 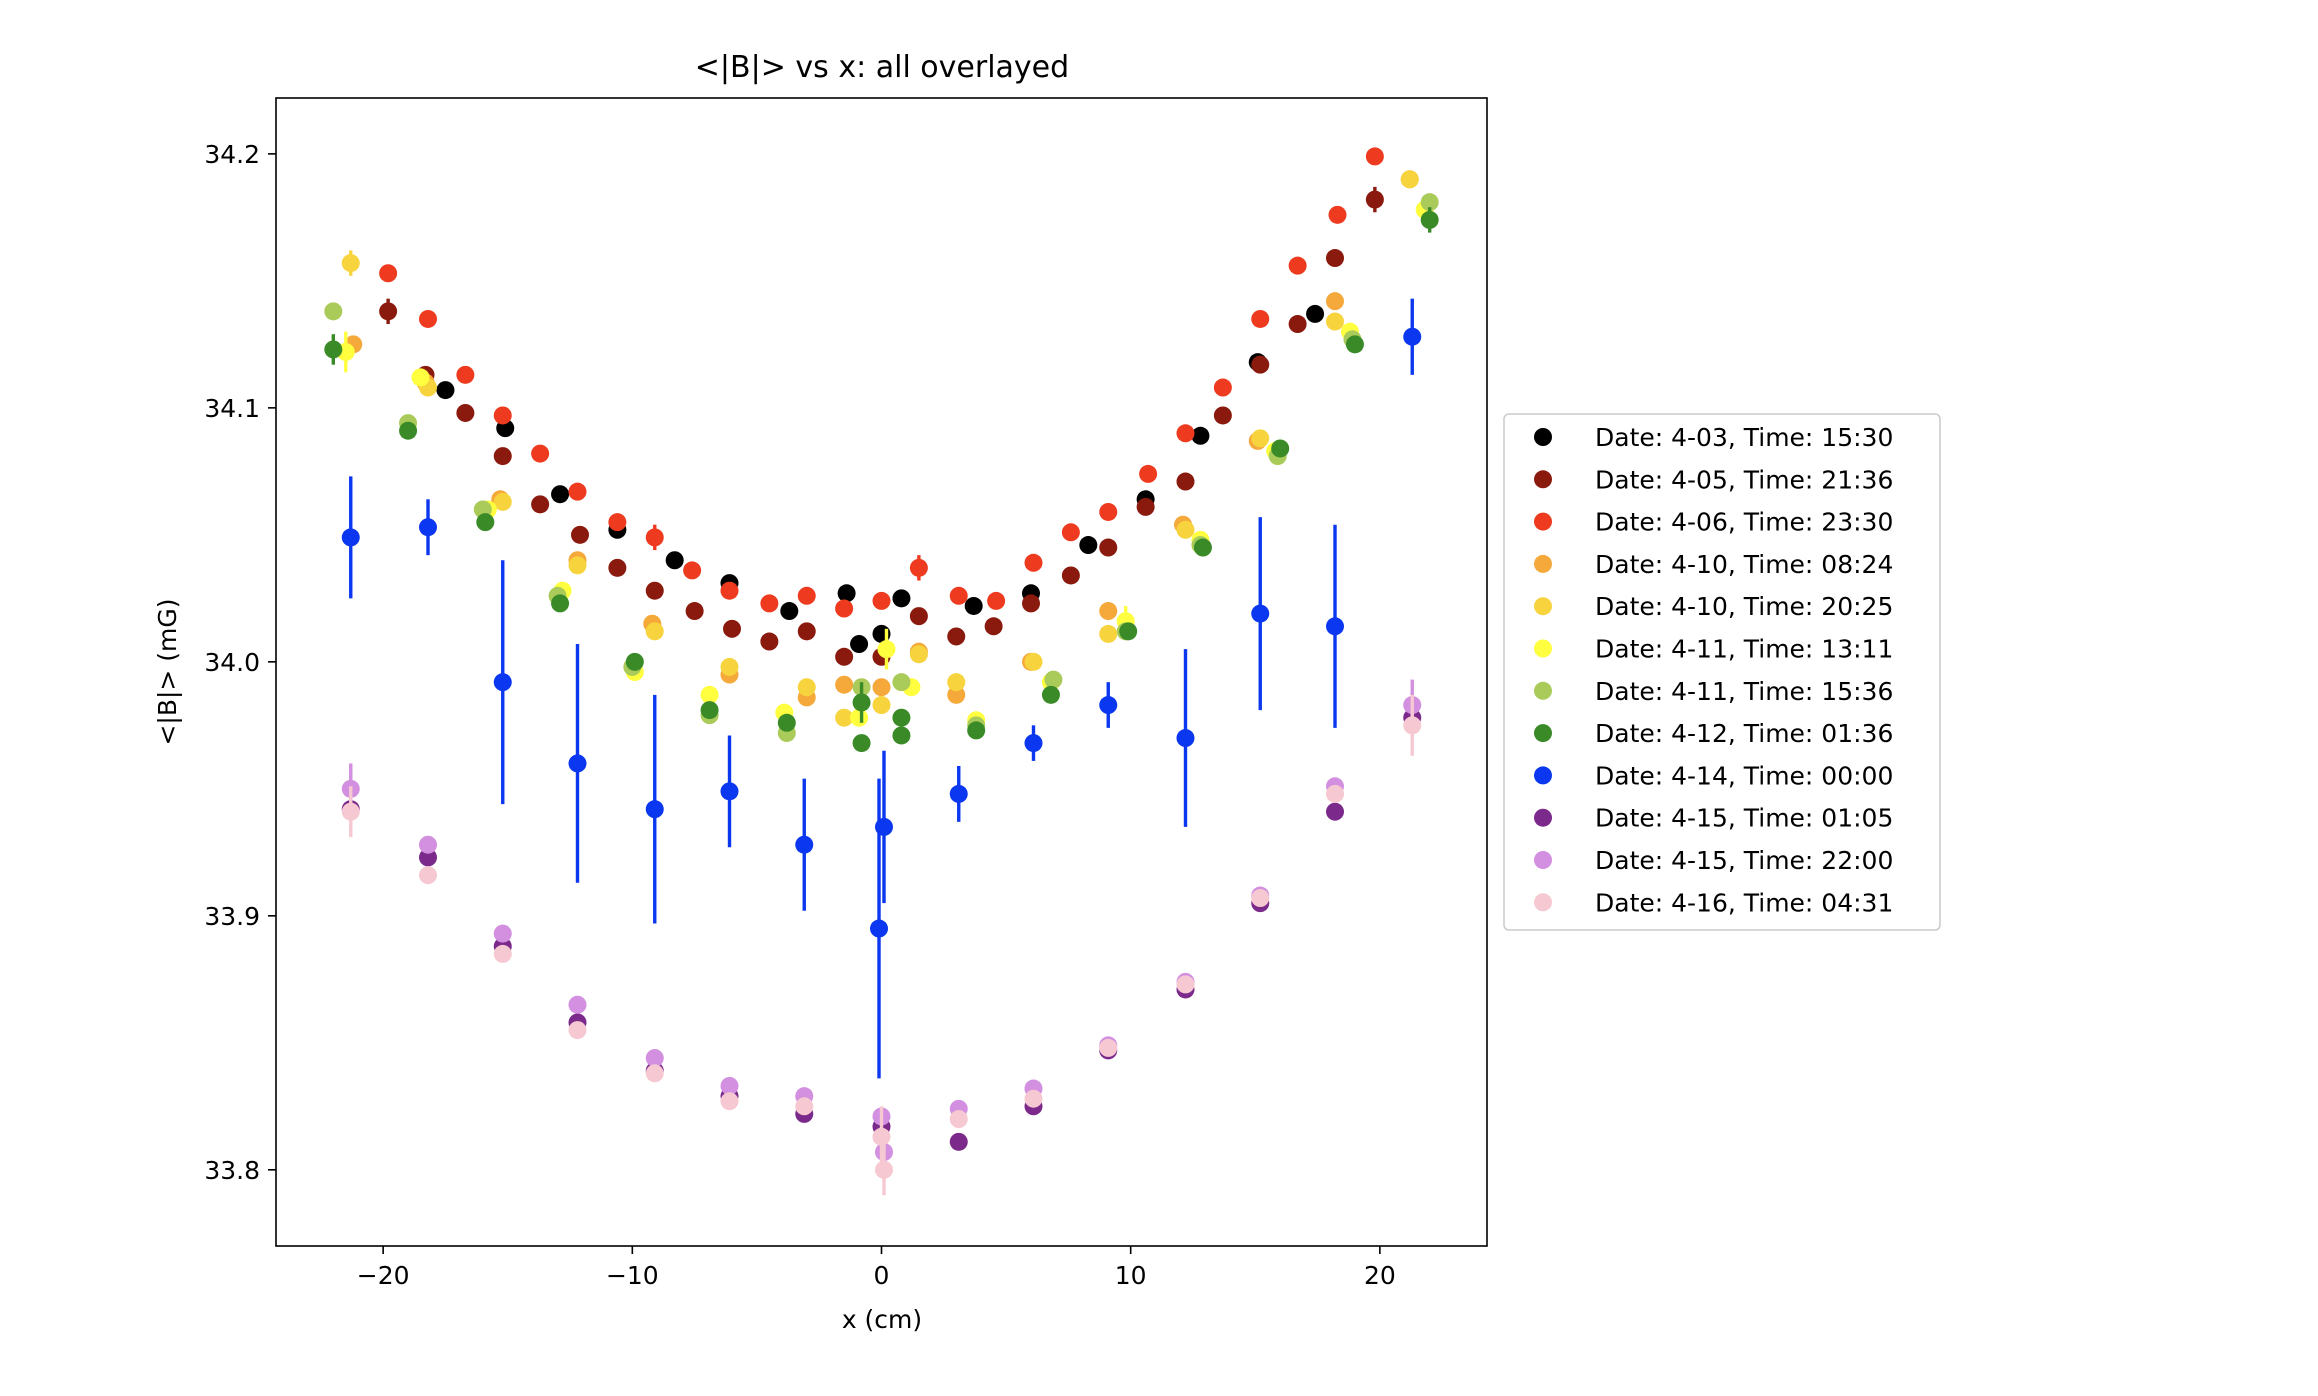 What do you see at coordinates (1744, 818) in the screenshot?
I see `legend-label: Date: 4-15, Time: 01:05` at bounding box center [1744, 818].